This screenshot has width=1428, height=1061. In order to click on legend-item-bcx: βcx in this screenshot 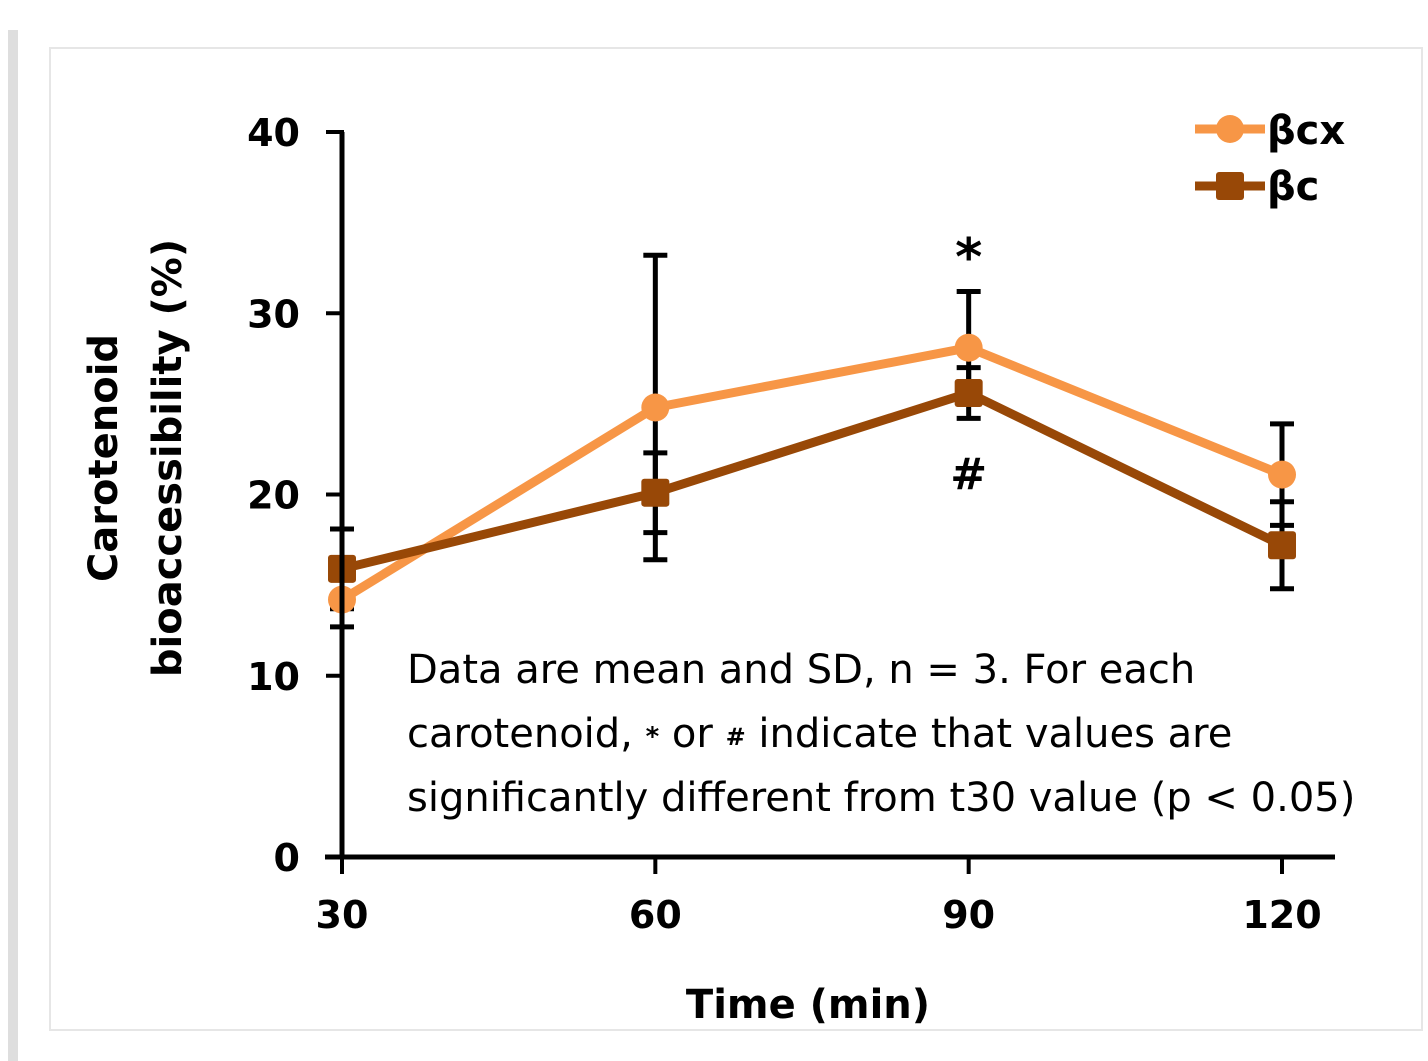, I will do `click(1270, 131)`.